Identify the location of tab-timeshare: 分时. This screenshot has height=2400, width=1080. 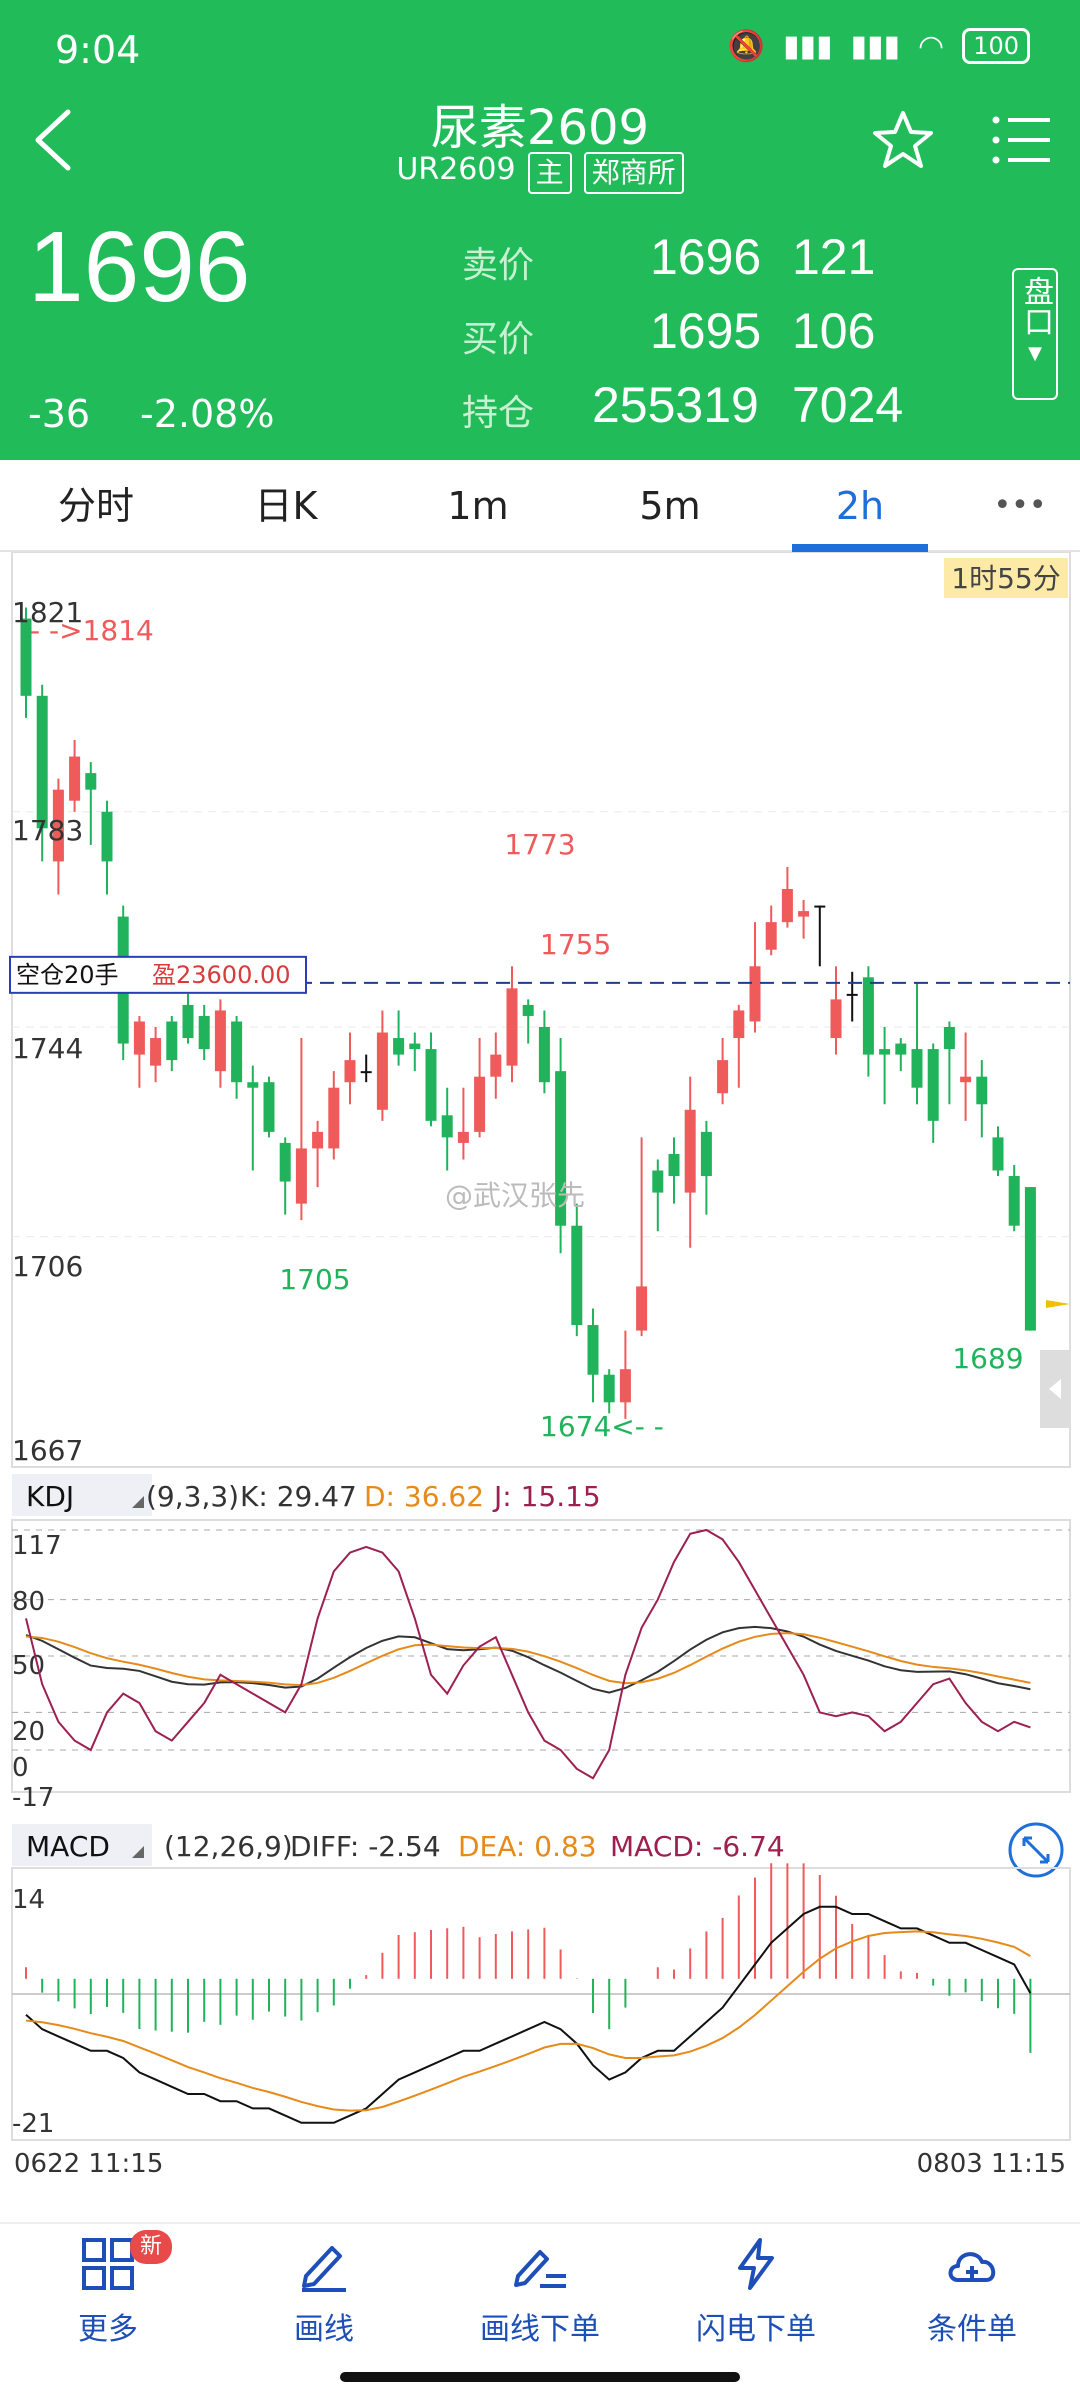
(95, 506).